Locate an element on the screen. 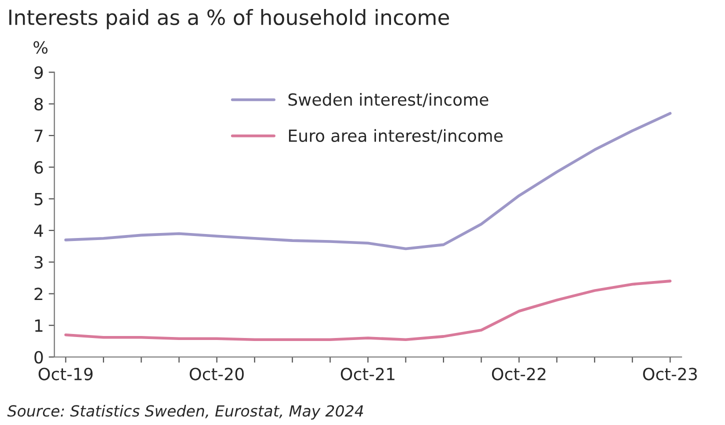 The height and width of the screenshot is (425, 725). legend-label: Sweden interest/income is located at coordinates (388, 100).